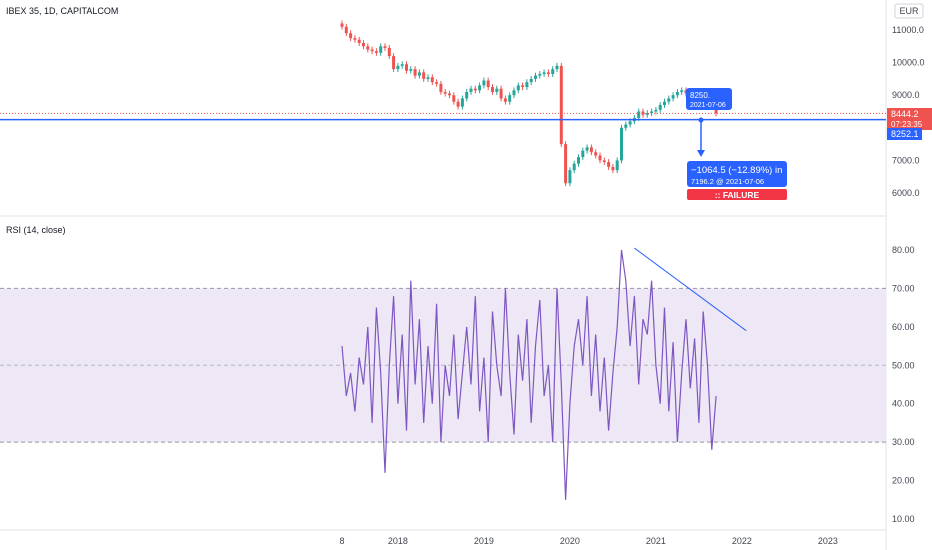 The width and height of the screenshot is (932, 550). What do you see at coordinates (903, 288) in the screenshot?
I see `rsi-tick-label: 70.00` at bounding box center [903, 288].